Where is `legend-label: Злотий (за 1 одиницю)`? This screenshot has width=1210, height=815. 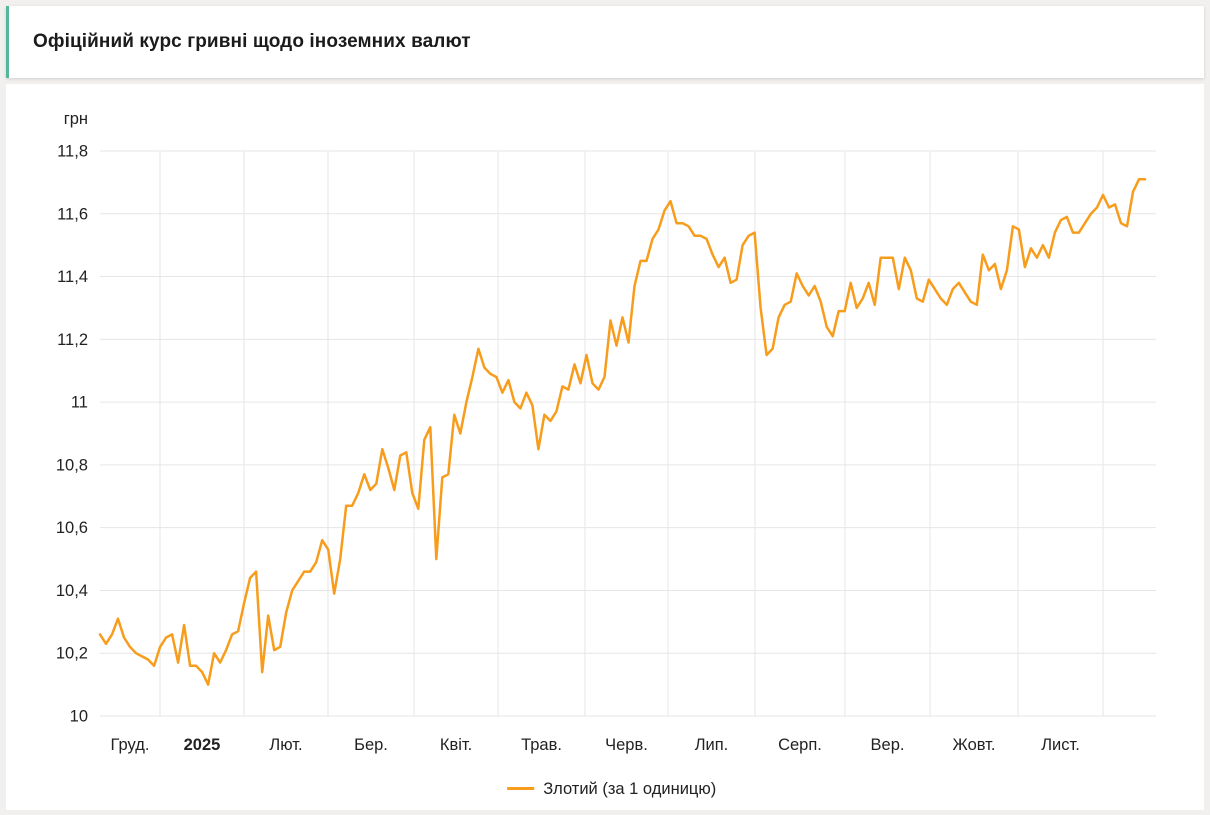
legend-label: Злотий (за 1 одиницю) is located at coordinates (629, 789).